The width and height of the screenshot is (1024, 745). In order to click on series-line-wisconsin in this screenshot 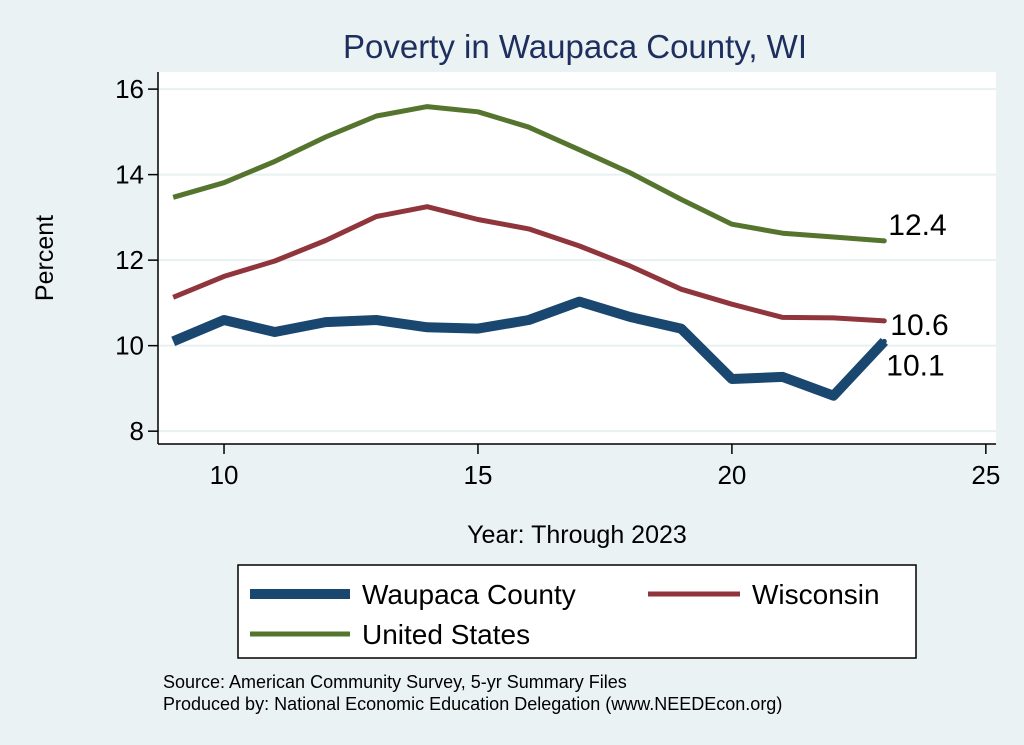, I will do `click(528, 264)`.